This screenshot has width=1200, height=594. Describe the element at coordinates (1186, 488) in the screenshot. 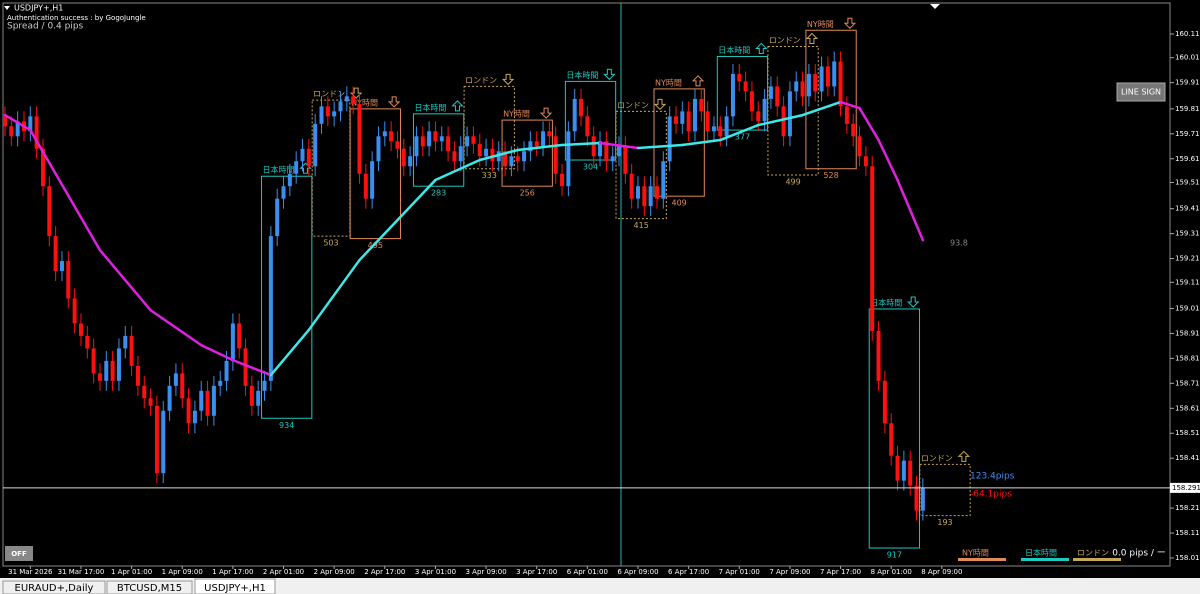

I see `current-price-label: 158.291` at that location.